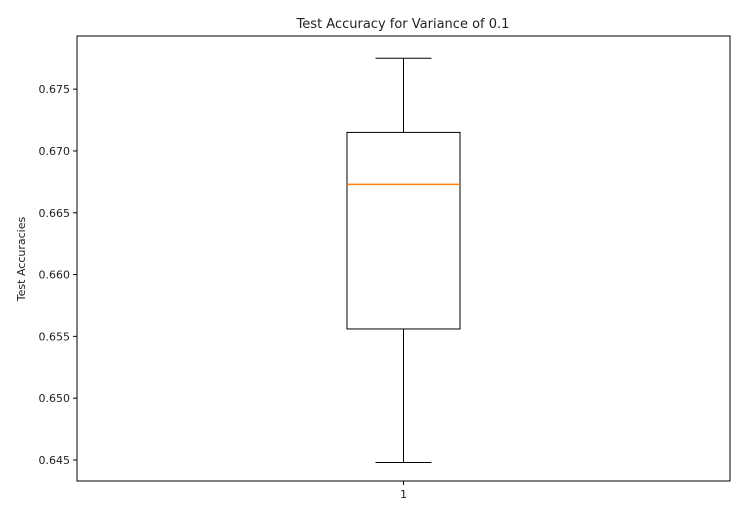 This screenshot has width=742, height=515. Describe the element at coordinates (55, 336) in the screenshot. I see `y-tick-label: 0.655` at that location.